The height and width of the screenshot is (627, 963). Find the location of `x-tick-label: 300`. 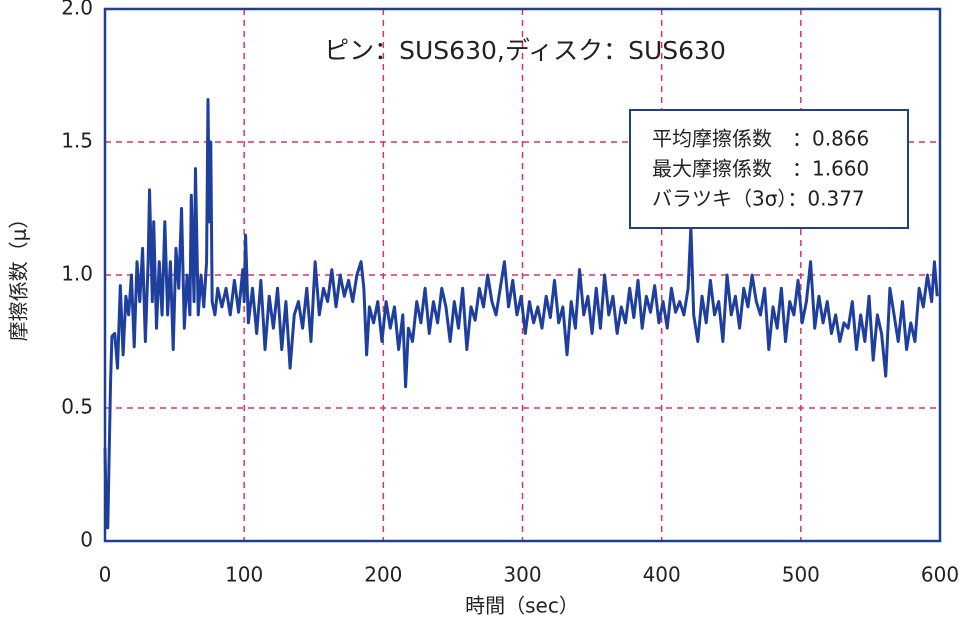

x-tick-label: 300 is located at coordinates (522, 575).